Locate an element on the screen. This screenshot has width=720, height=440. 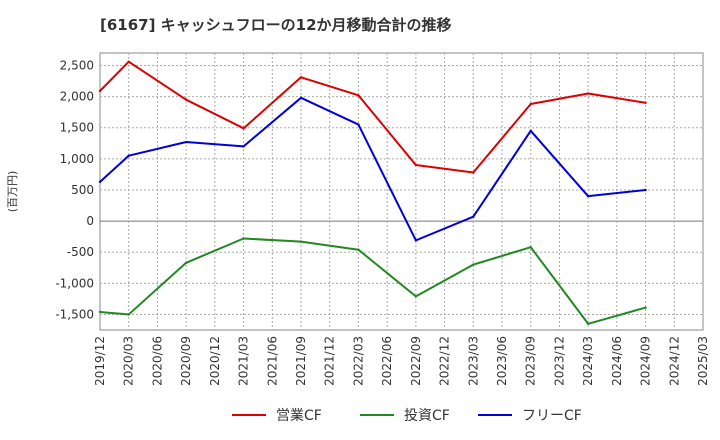
x-tick-label: 2019/12 is located at coordinates (100, 361).